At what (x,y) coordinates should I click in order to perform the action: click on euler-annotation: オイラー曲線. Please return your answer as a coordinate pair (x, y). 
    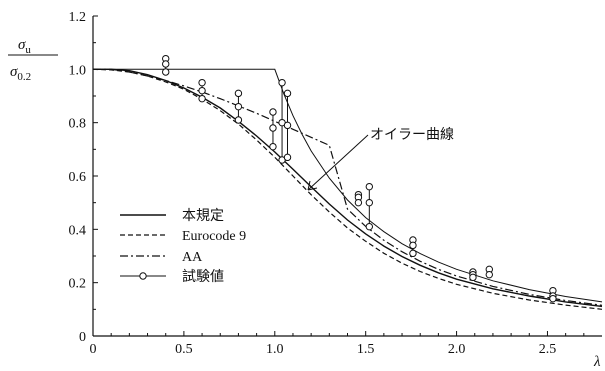
    Looking at the image, I should click on (380, 159).